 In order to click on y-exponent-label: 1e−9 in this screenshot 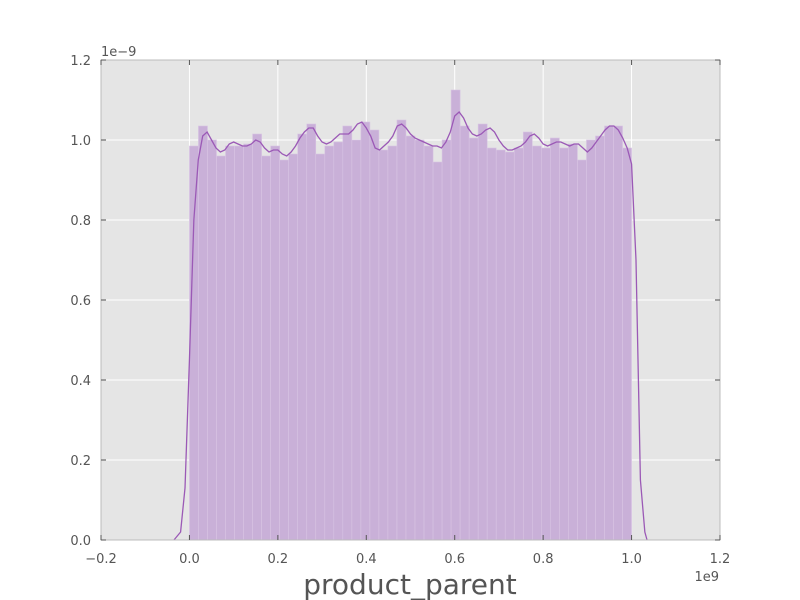, I will do `click(118, 52)`.